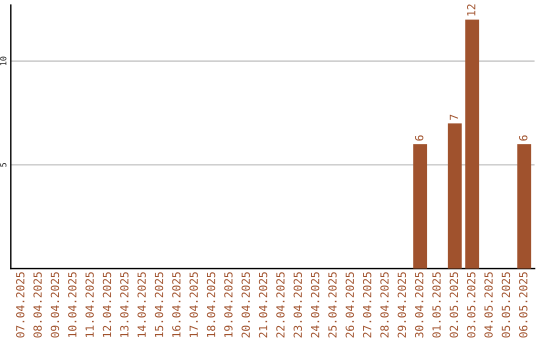 The height and width of the screenshot is (340, 540). What do you see at coordinates (419, 305) in the screenshot?
I see `x-tick-label: 30.04.2025` at bounding box center [419, 305].